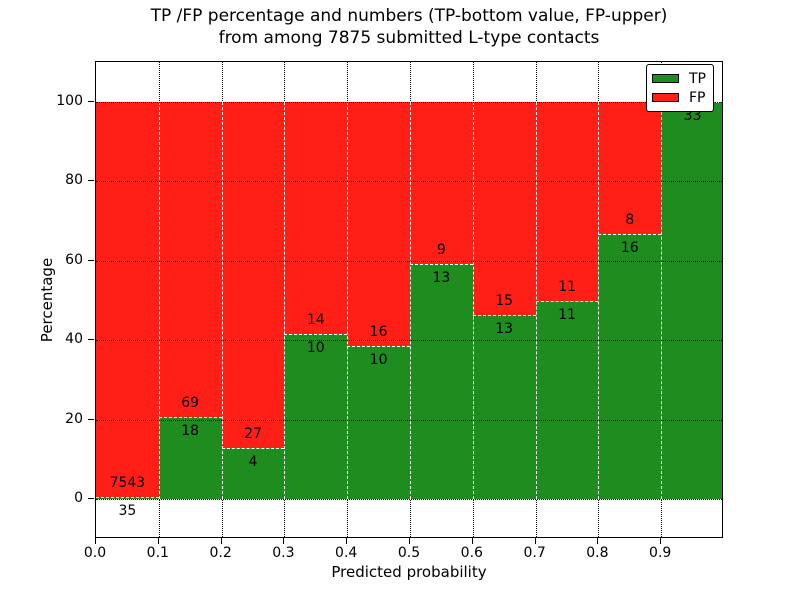 This screenshot has width=800, height=600. I want to click on legend: TP FP, so click(680, 88).